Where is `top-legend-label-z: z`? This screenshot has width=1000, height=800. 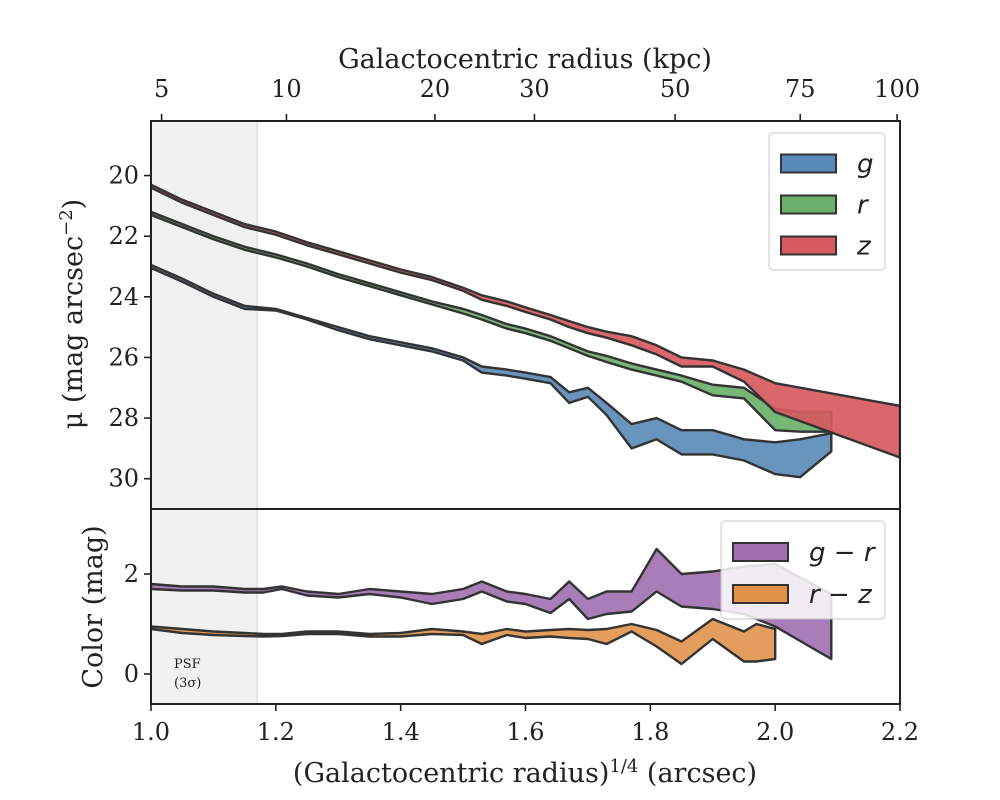 top-legend-label-z: z is located at coordinates (864, 247).